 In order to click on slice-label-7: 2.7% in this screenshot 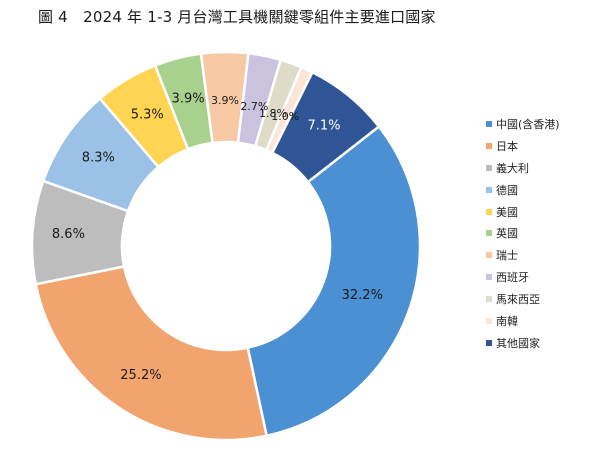, I will do `click(254, 106)`.